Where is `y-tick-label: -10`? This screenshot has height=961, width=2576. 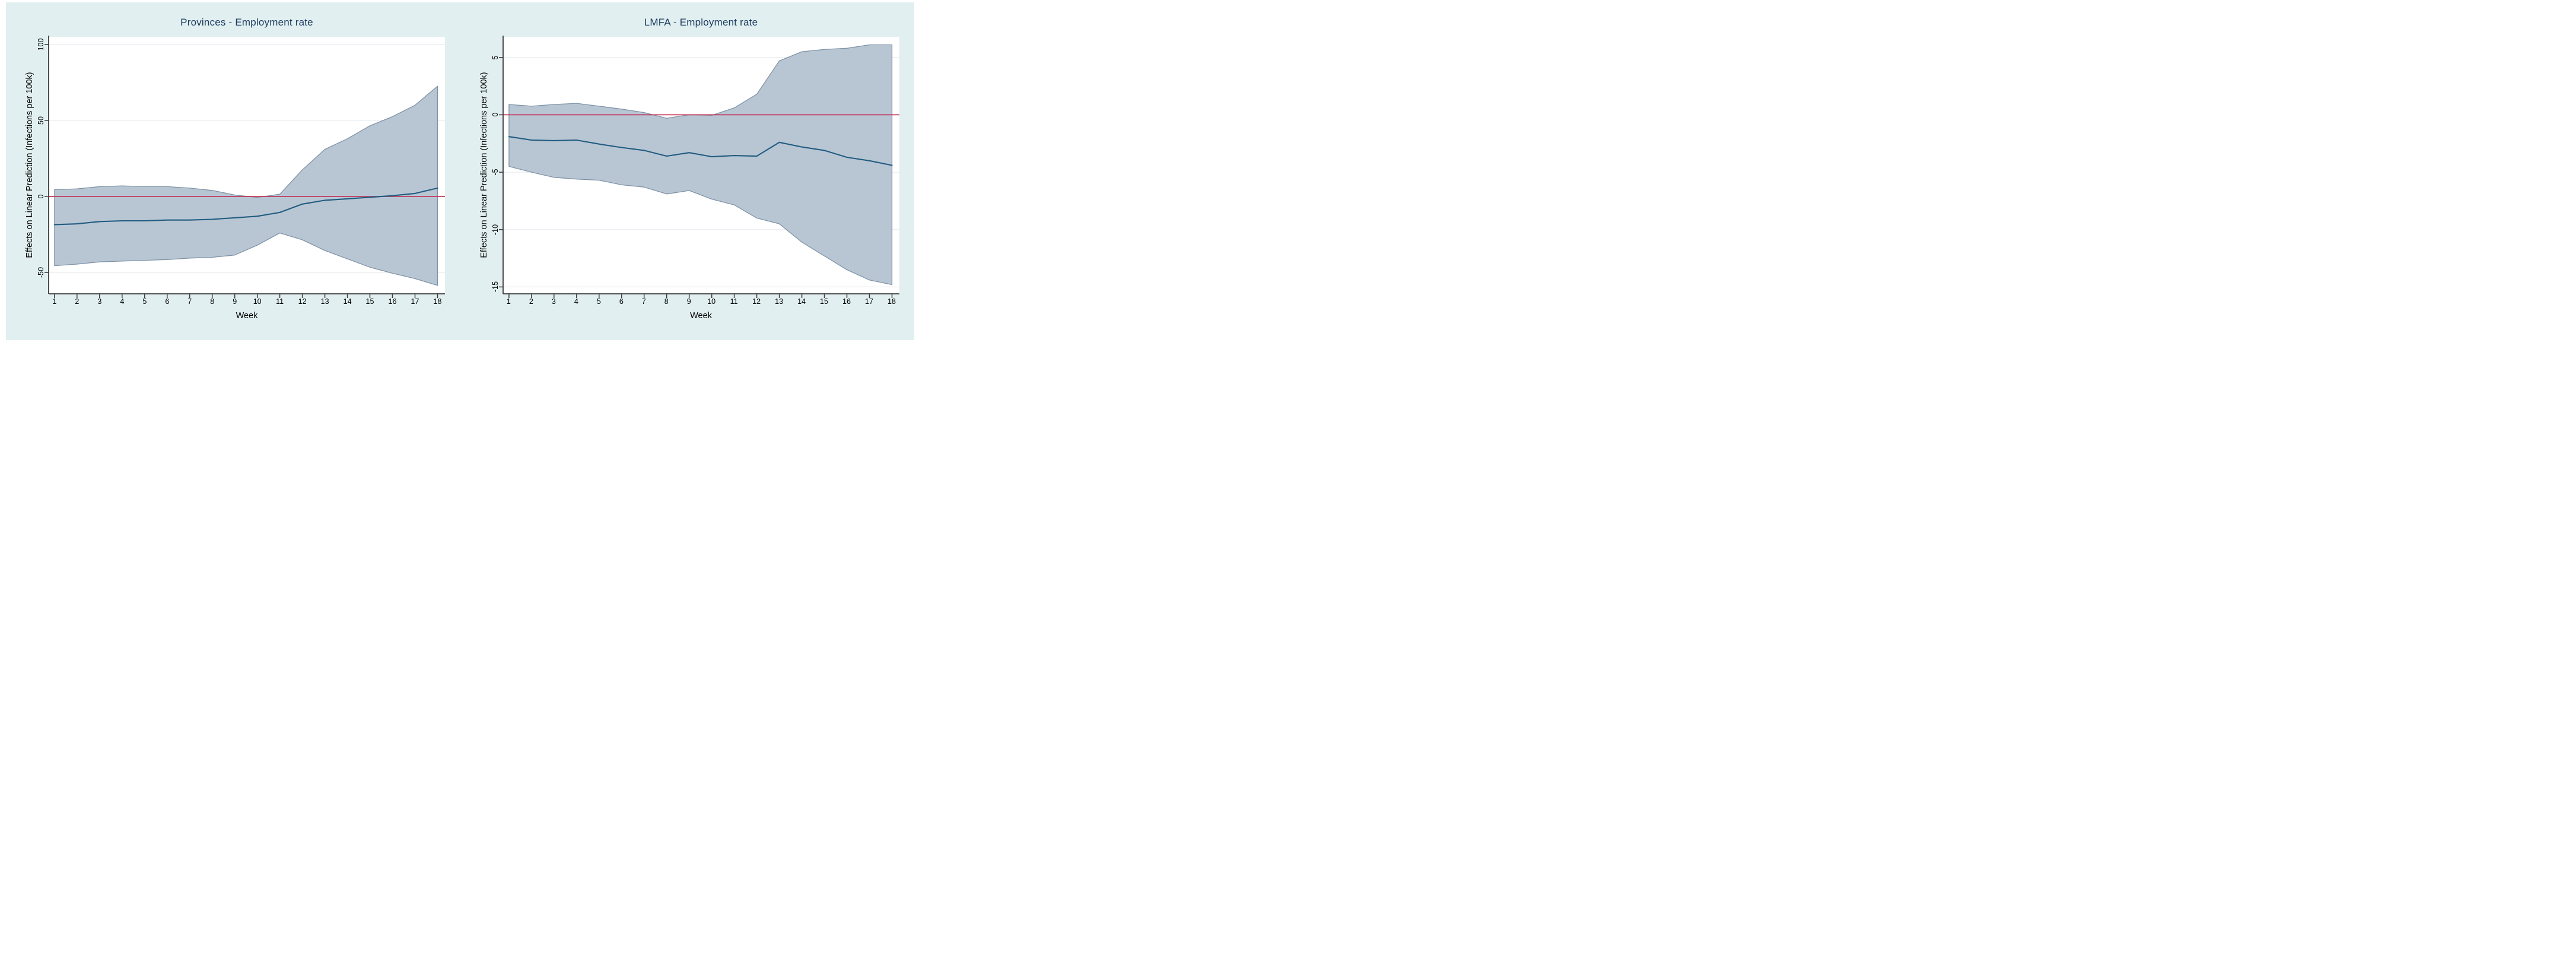
y-tick-label: -10 is located at coordinates (495, 230).